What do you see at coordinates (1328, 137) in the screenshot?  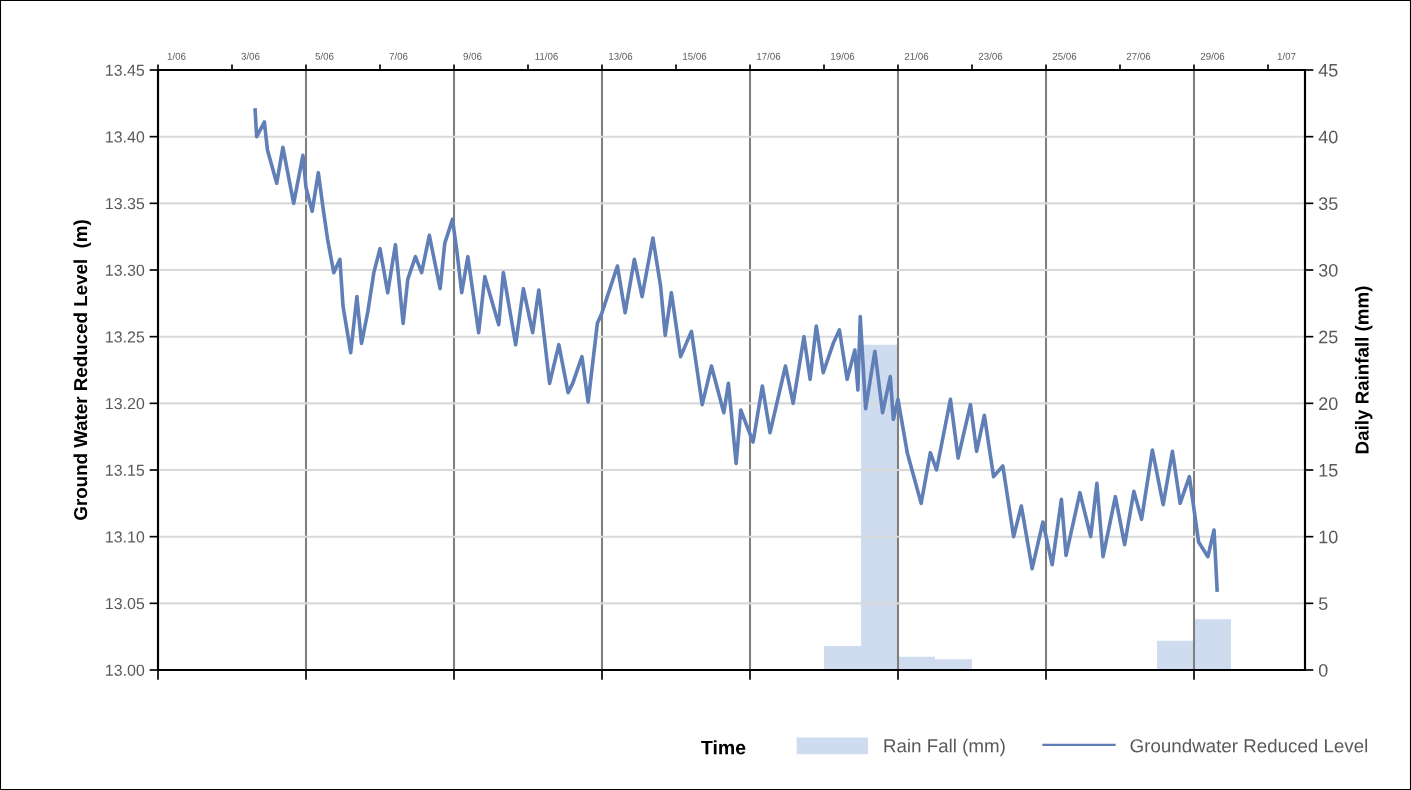 I see `y2-tick-label: 40` at bounding box center [1328, 137].